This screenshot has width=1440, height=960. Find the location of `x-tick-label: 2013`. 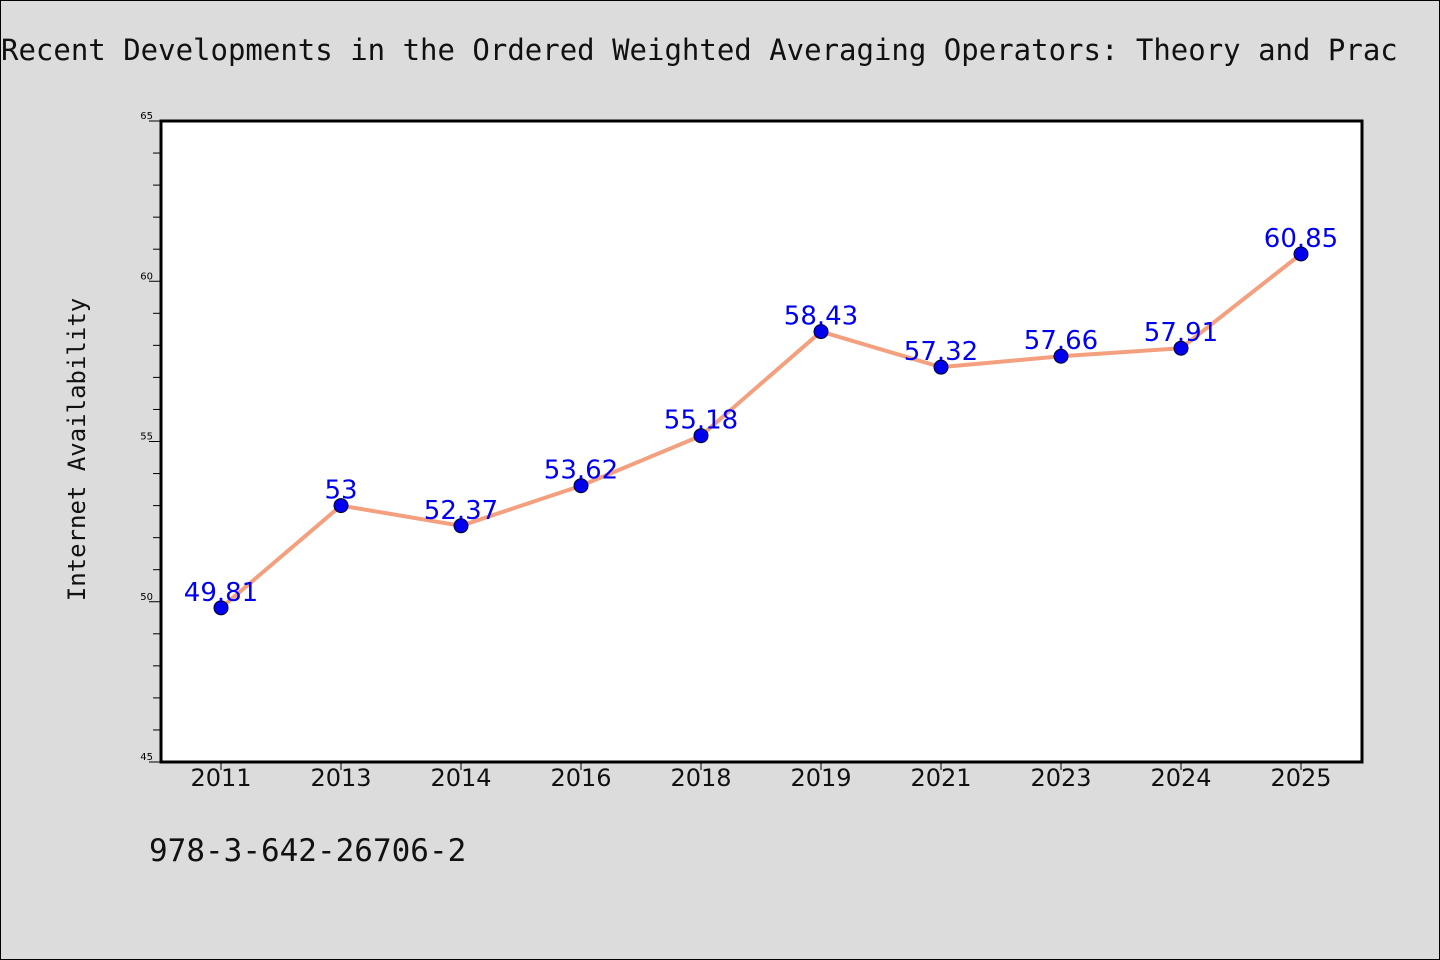

x-tick-label: 2013 is located at coordinates (340, 778).